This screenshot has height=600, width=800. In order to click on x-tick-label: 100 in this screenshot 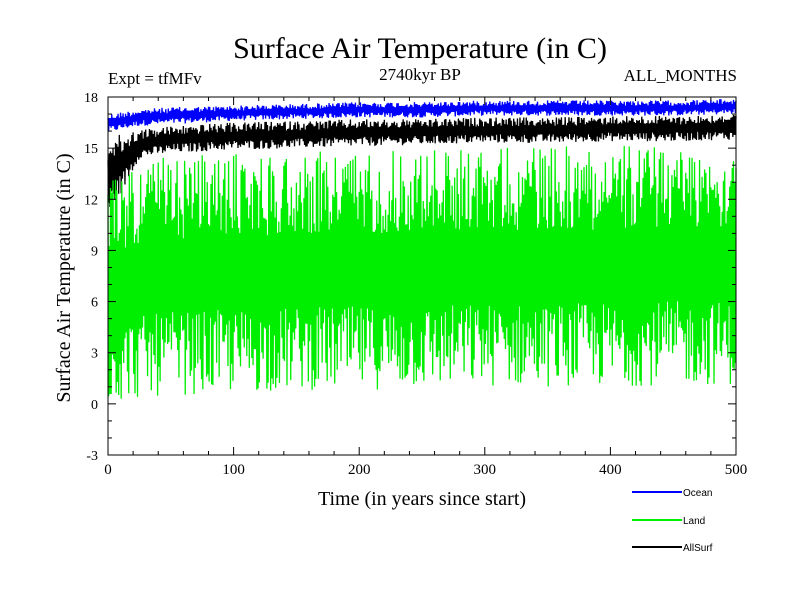, I will do `click(233, 470)`.